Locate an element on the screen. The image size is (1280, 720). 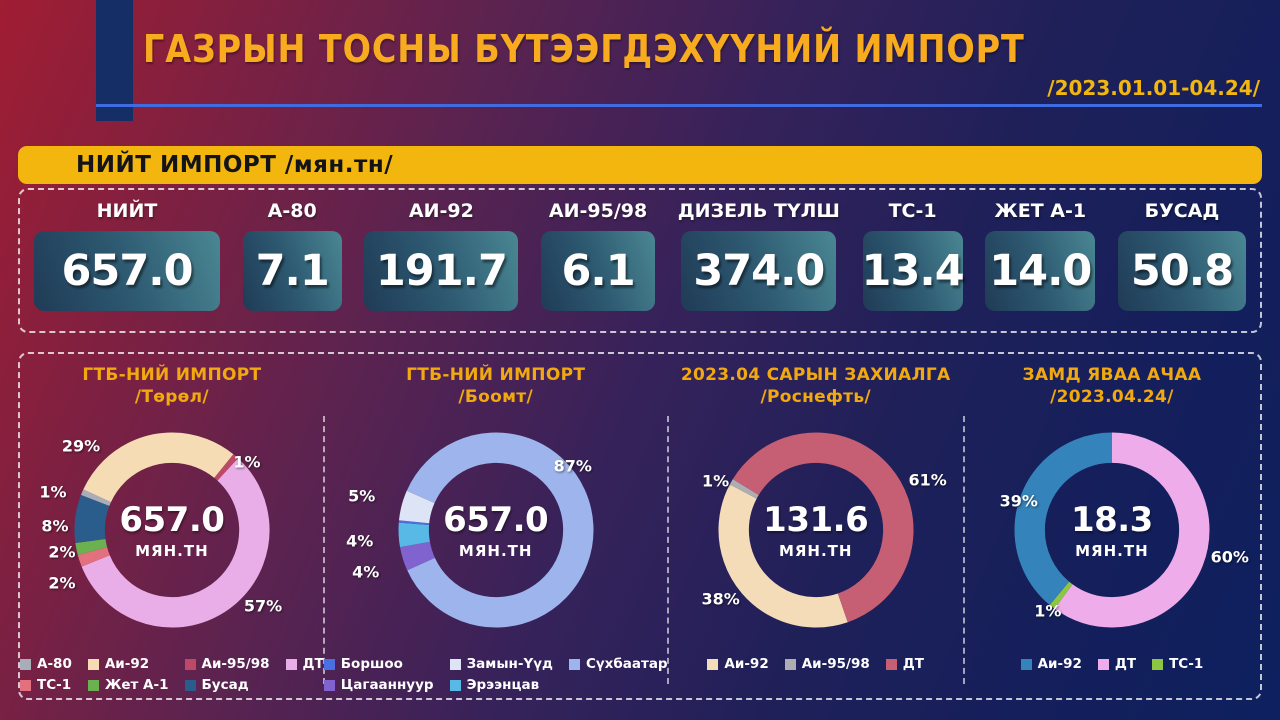
stat-card: 374.0 is located at coordinates (759, 271).